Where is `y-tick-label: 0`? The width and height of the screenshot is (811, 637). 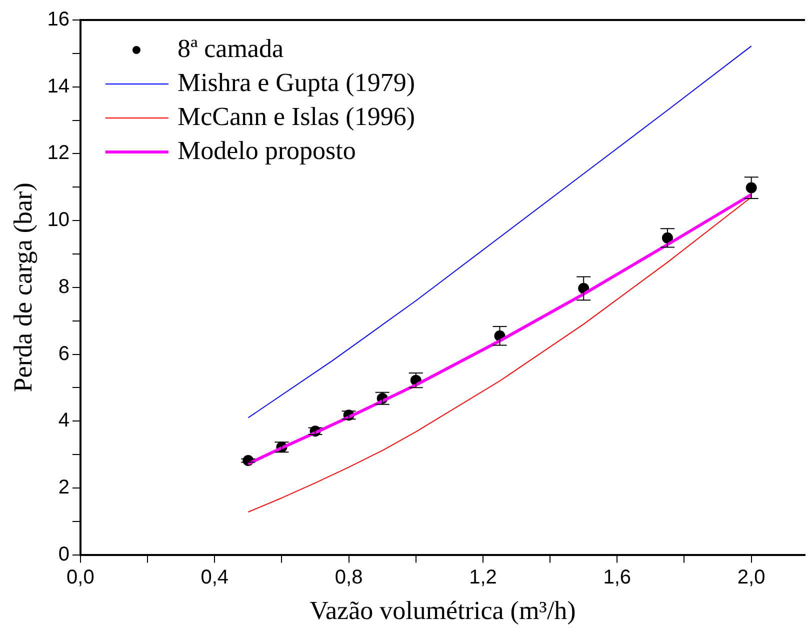
y-tick-label: 0 is located at coordinates (64, 554).